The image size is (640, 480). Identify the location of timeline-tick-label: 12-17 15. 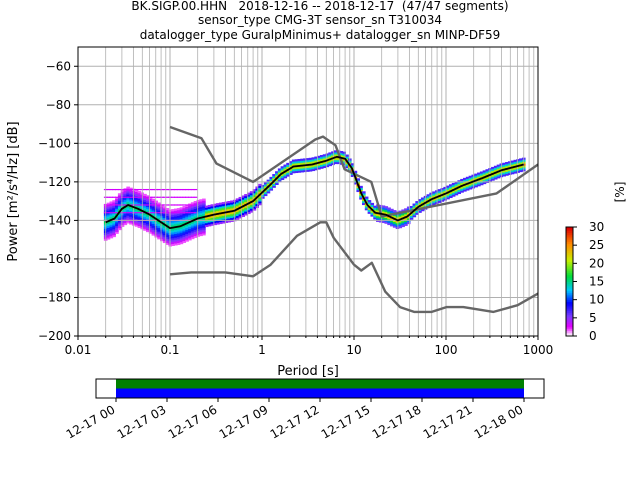
(346, 421).